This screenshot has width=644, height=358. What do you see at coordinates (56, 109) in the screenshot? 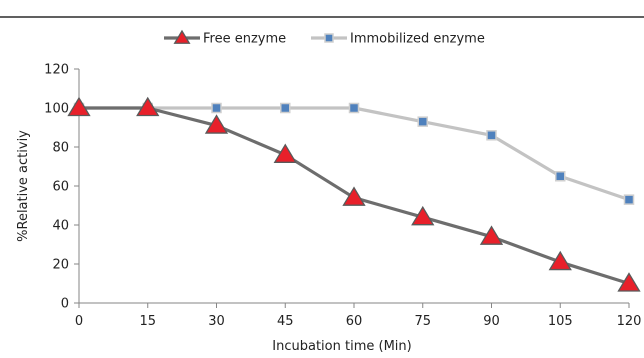
I see `y-tick-label: 100` at bounding box center [56, 109].